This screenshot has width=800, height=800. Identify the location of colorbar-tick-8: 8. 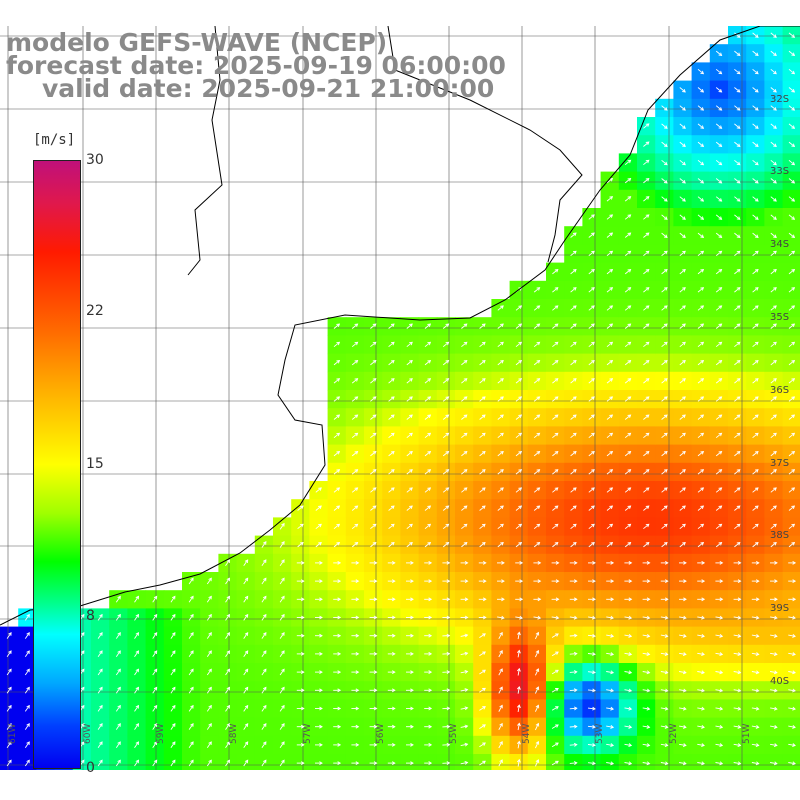
(90, 616).